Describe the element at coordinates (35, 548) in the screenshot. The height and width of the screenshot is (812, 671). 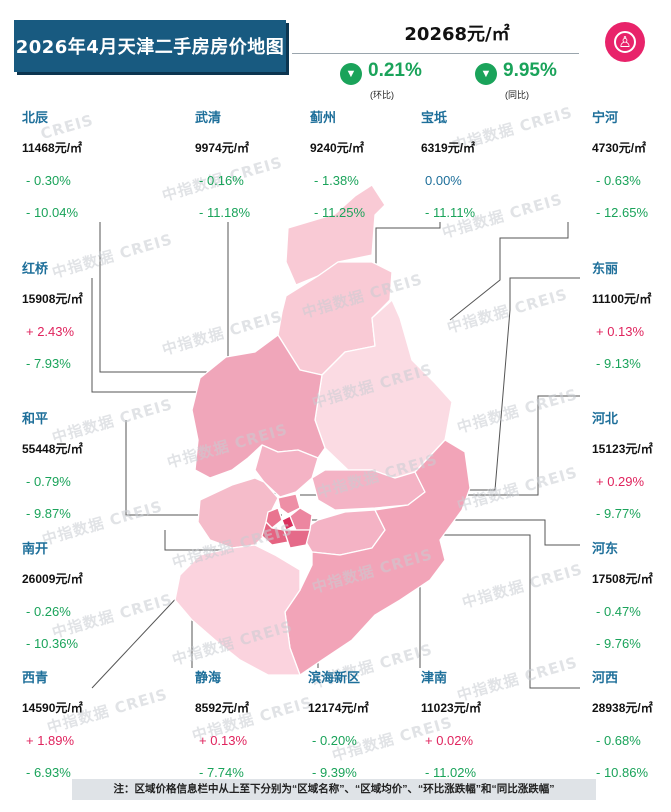
I see `district-name: 南开` at that location.